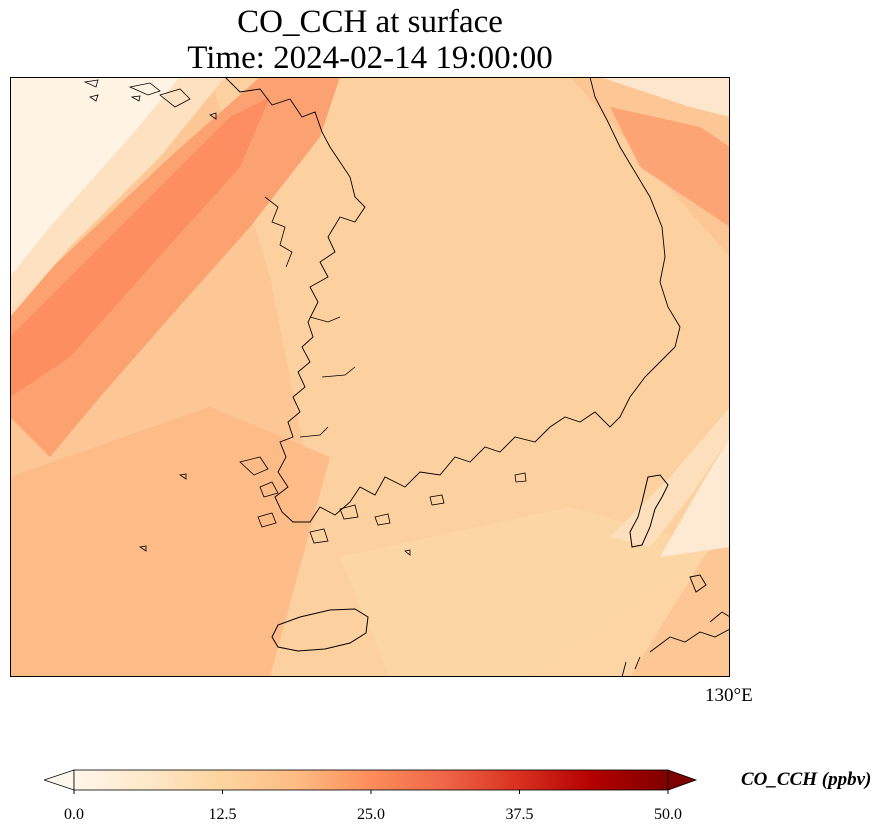  What do you see at coordinates (525, 592) in the screenshot?
I see `field-low-region-south` at bounding box center [525, 592].